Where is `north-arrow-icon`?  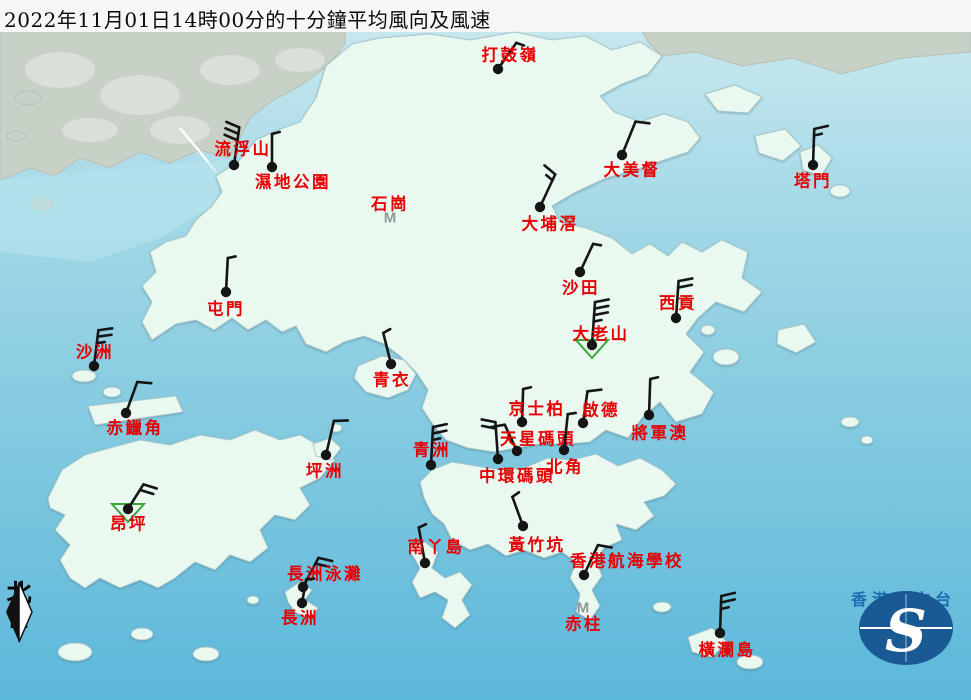 north-arrow-icon is located at coordinates (19, 612).